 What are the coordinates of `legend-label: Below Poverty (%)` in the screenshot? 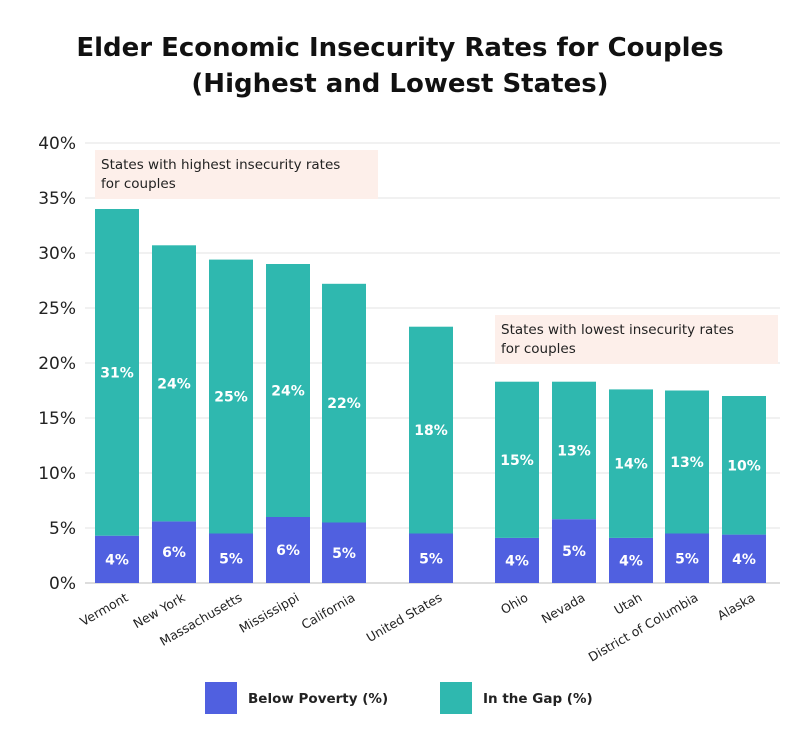 It's located at (318, 699).